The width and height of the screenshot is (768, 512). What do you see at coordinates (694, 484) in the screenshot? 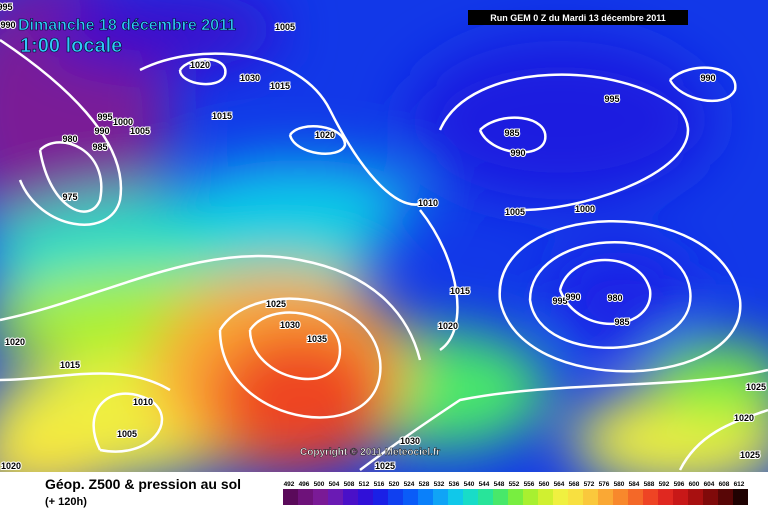
I see `scale-label: 600` at bounding box center [694, 484].